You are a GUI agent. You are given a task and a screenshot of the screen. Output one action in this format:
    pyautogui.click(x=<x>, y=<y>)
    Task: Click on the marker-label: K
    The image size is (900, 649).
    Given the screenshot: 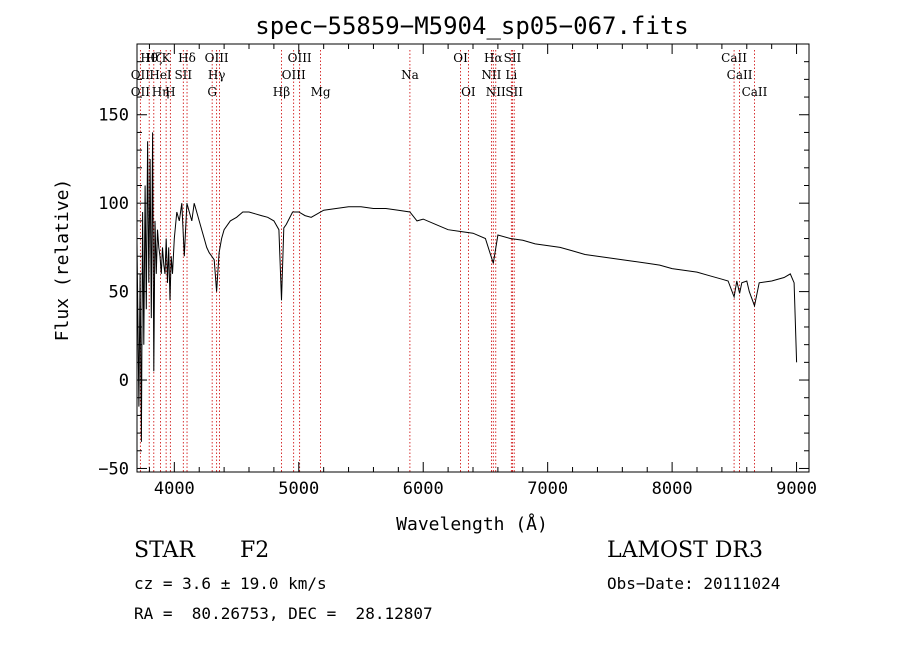 What is the action you would take?
    pyautogui.click(x=167, y=58)
    